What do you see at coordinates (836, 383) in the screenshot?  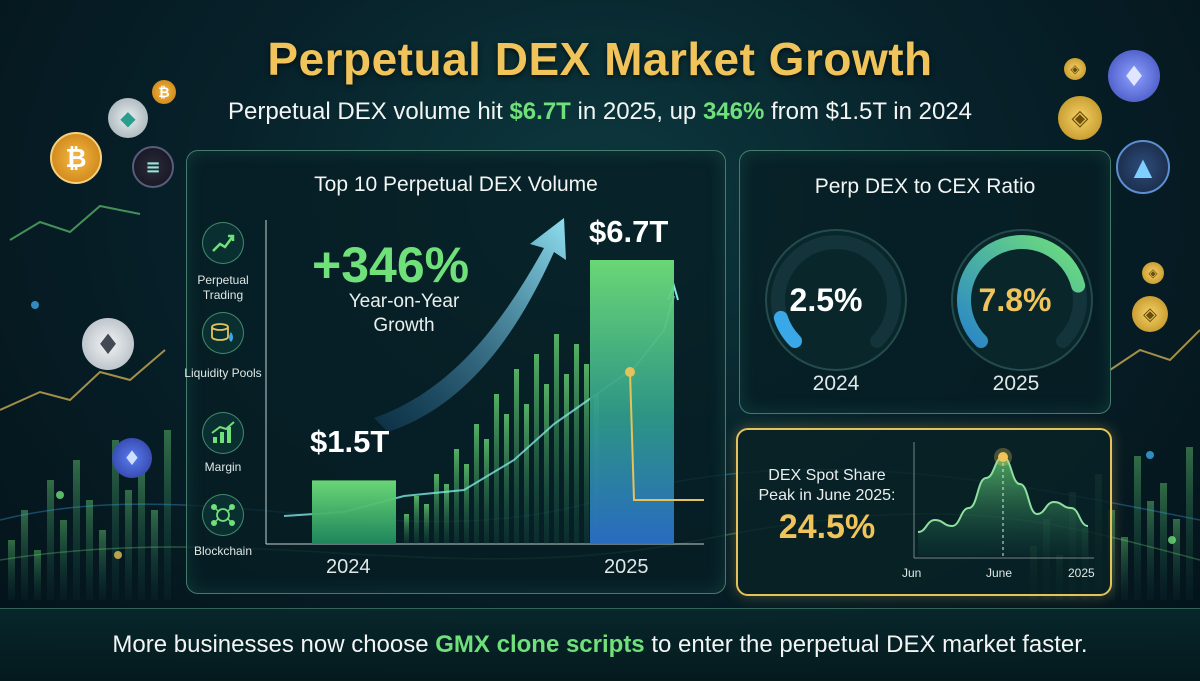 I see `gauge-year-2024: 2024` at bounding box center [836, 383].